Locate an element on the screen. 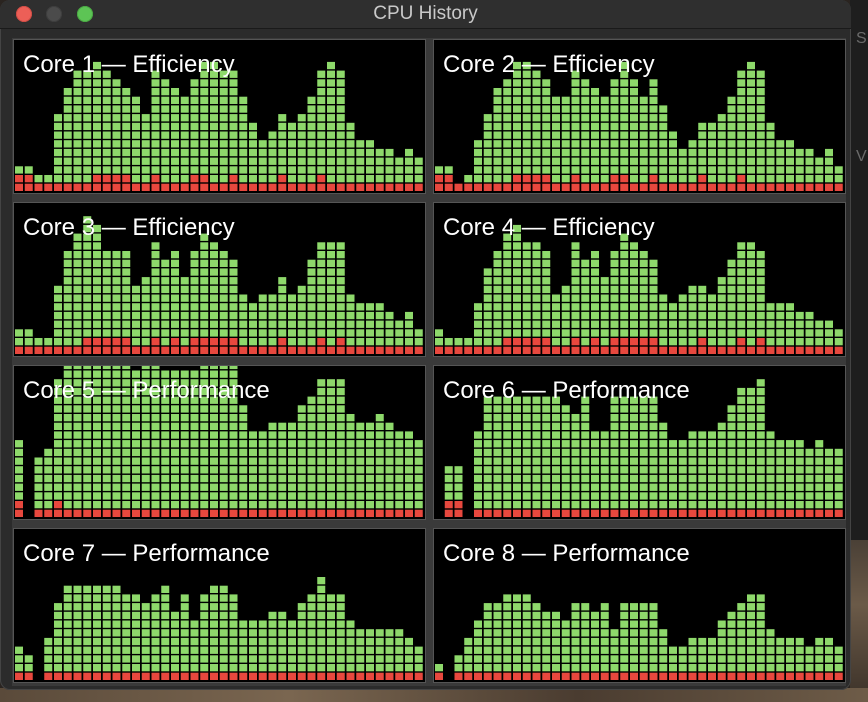  core-8-title: Core 8 — Performance is located at coordinates (566, 553).